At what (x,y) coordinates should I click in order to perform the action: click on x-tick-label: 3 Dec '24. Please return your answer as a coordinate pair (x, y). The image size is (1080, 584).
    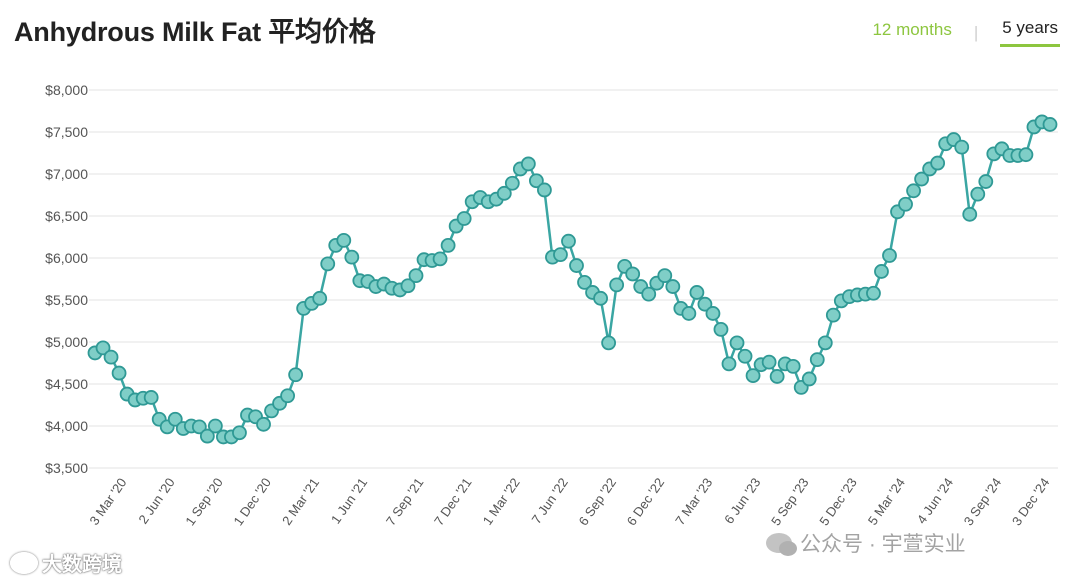
    Looking at the image, I should click on (1031, 501).